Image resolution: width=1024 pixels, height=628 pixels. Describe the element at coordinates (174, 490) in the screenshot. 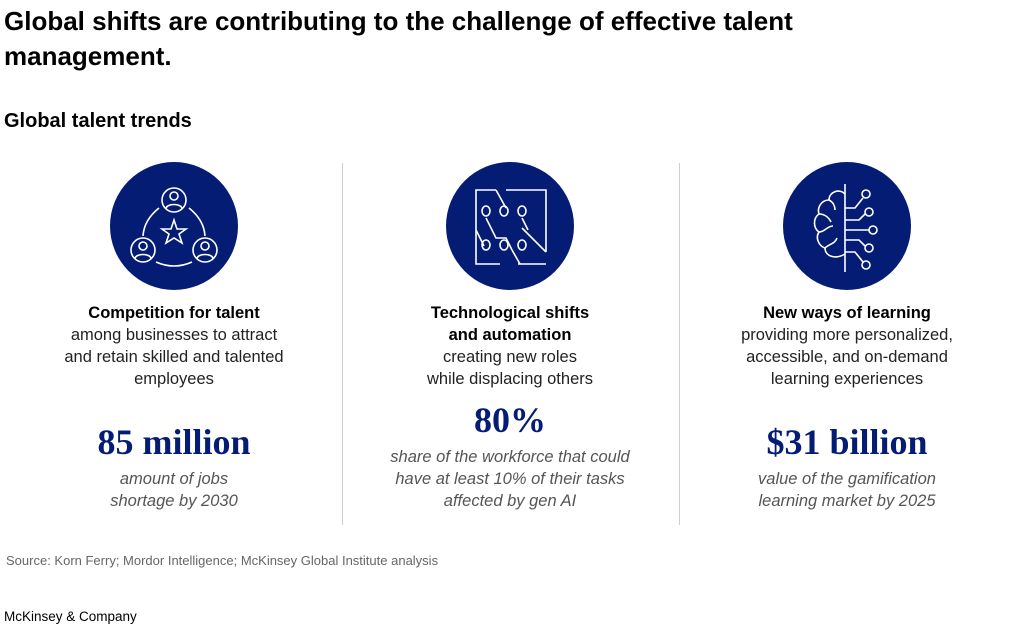

I see `trend-stat-description: amount of jobs shortage by 2030` at that location.